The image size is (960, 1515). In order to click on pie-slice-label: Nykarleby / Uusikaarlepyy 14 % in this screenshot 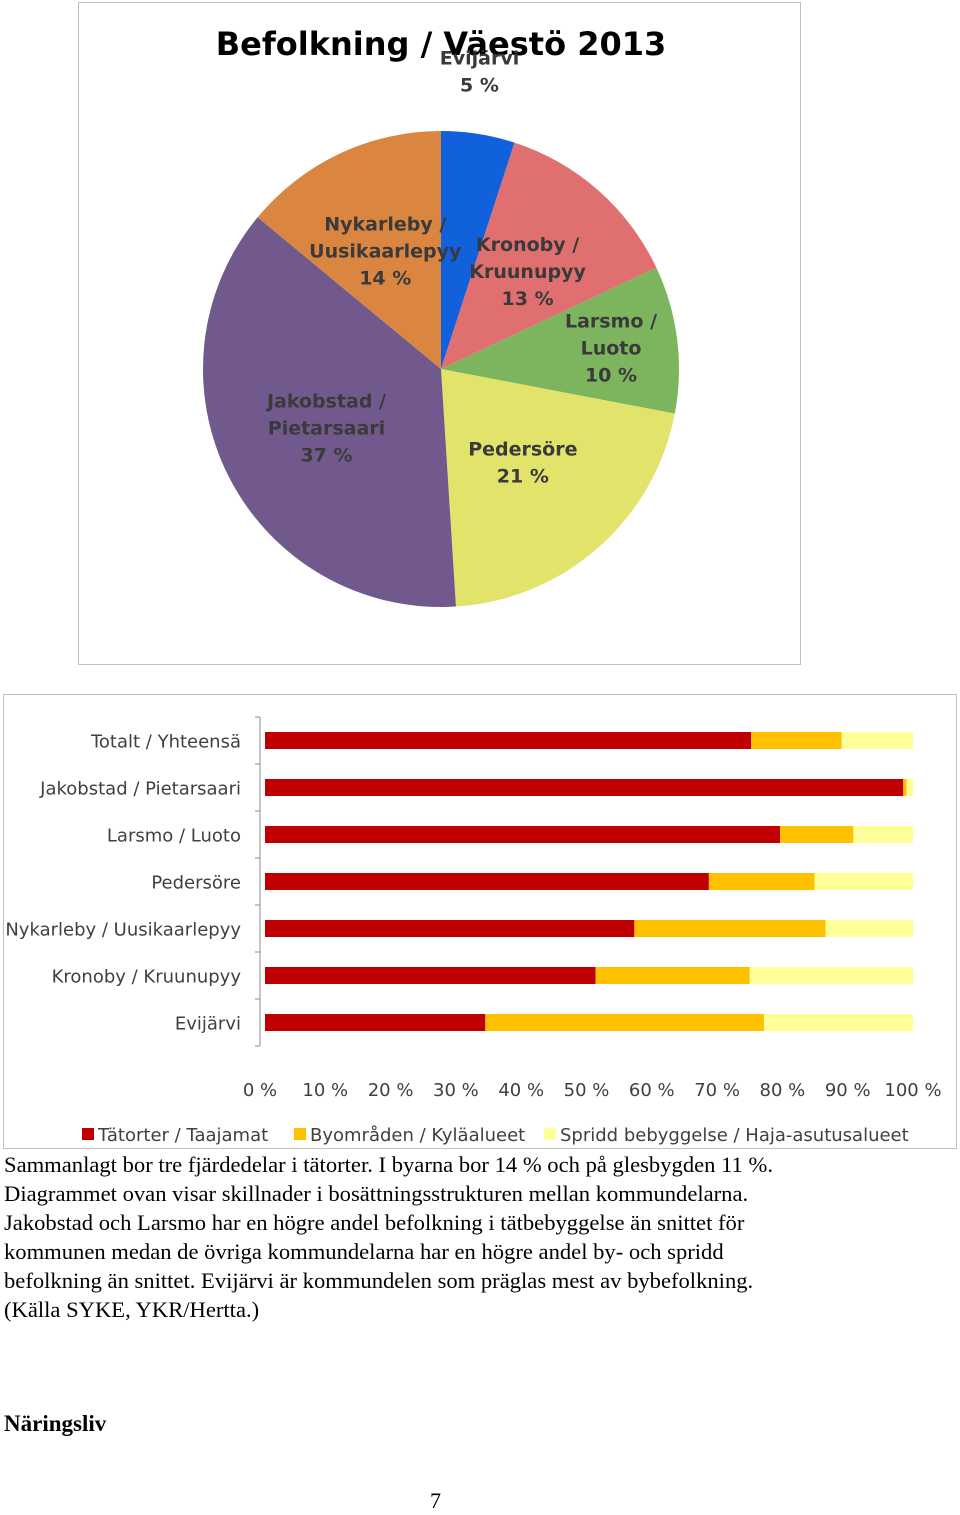, I will do `click(385, 252)`.